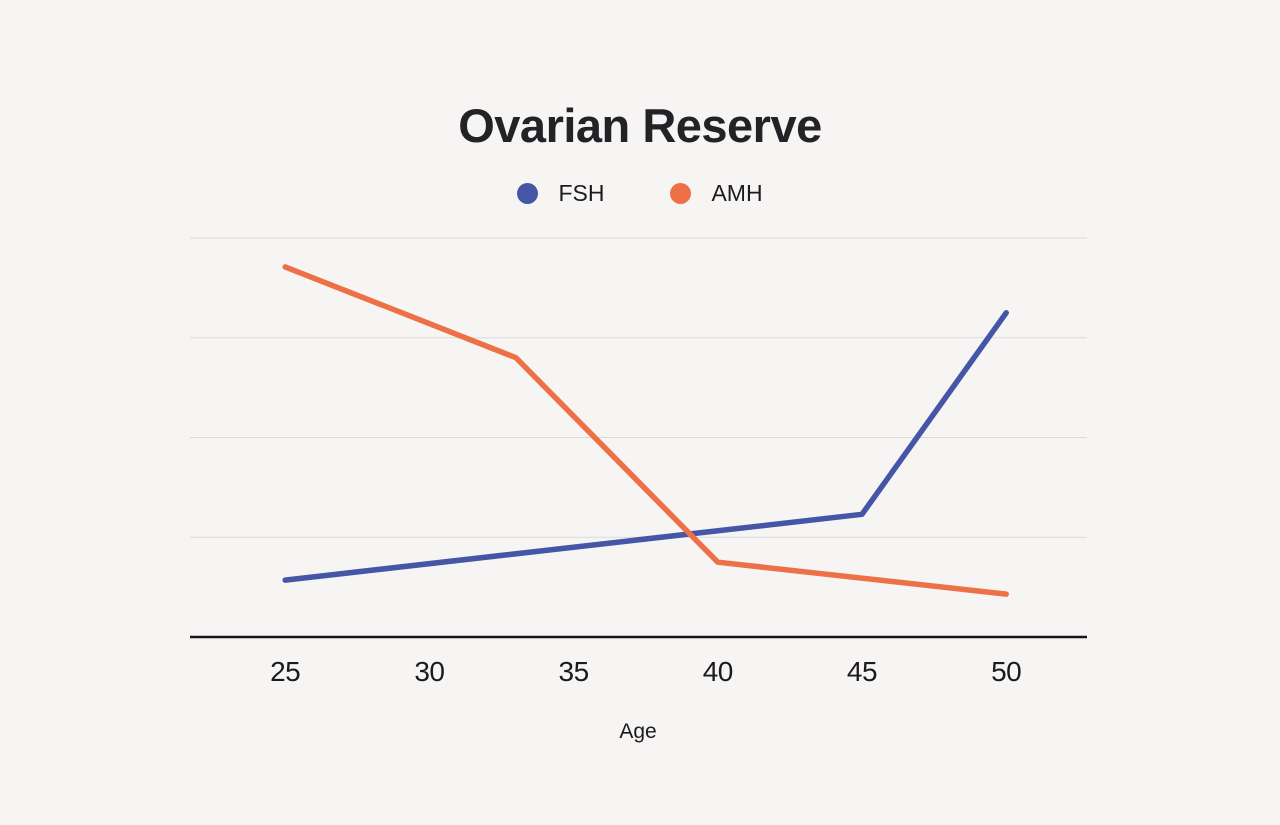 This screenshot has width=1280, height=825. Describe the element at coordinates (718, 671) in the screenshot. I see `x-tick-label-40: 40` at that location.